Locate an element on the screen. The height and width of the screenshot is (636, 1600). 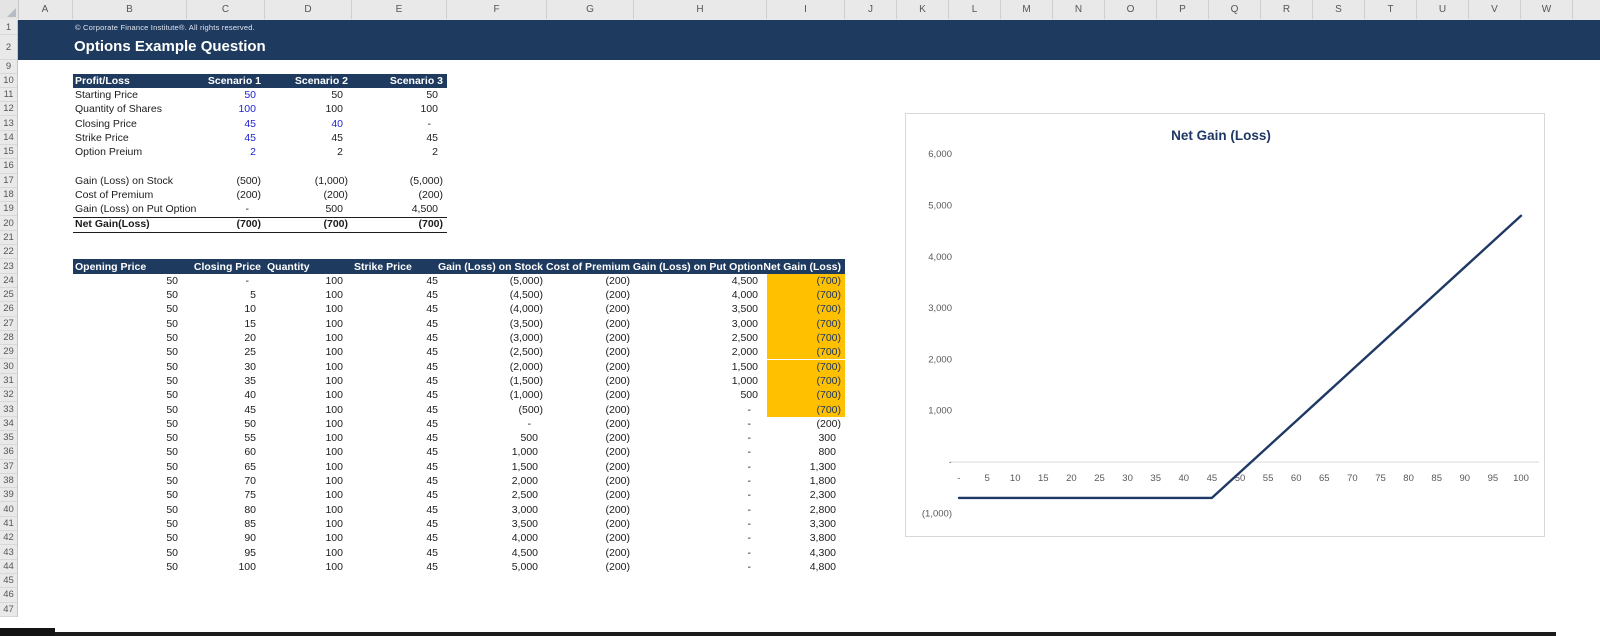
table-cell: 300 is located at coordinates (827, 438).